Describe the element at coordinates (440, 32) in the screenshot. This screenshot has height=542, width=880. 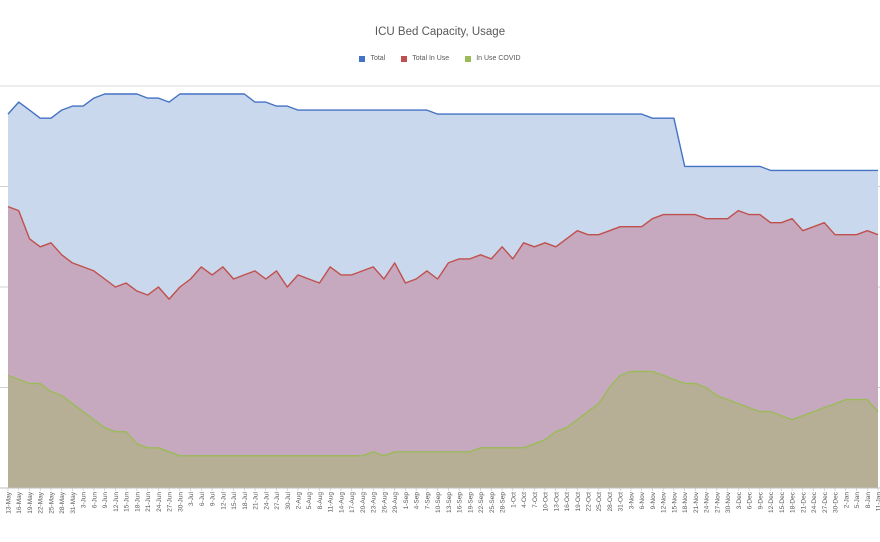
I see `chart-title: ICU Bed Capacity, Usage` at that location.